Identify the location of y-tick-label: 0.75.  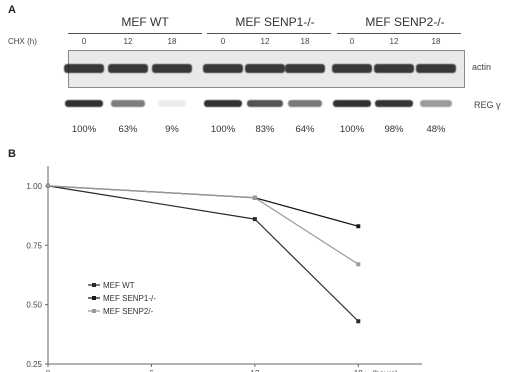
(34, 245).